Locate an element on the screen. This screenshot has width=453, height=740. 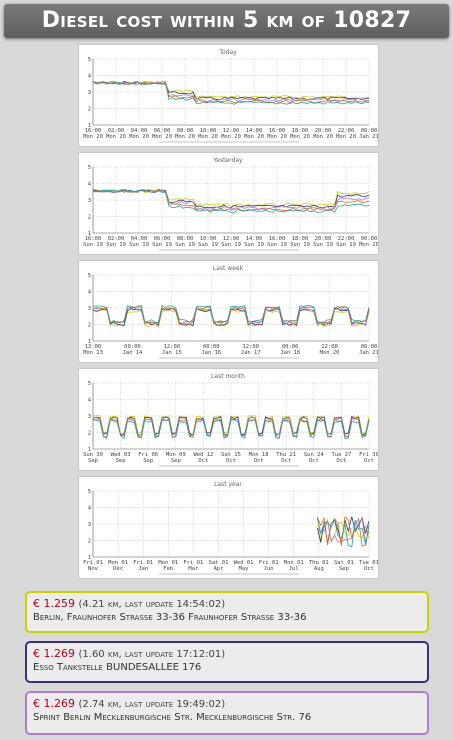
station-meta: (4.21 km, last update 14:54:02) is located at coordinates (152, 604).